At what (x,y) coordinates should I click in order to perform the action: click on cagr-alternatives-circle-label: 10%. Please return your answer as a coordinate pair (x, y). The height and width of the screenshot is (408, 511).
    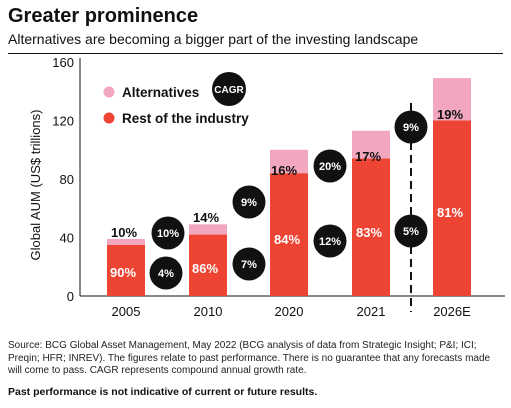
    Looking at the image, I should click on (168, 234).